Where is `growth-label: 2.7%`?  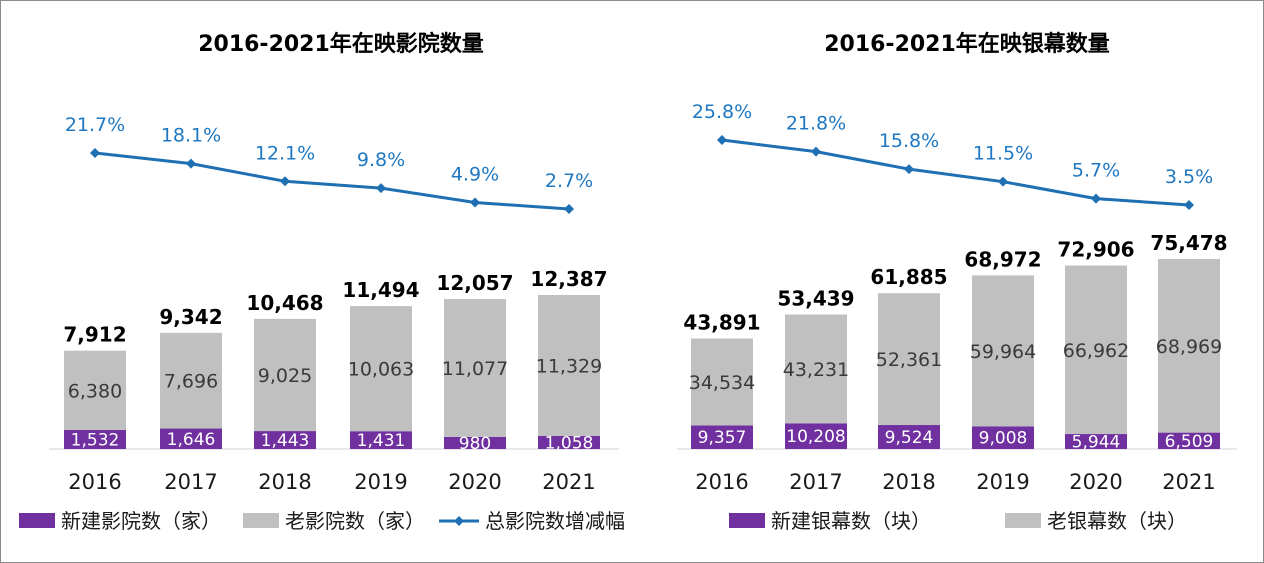 growth-label: 2.7% is located at coordinates (569, 181).